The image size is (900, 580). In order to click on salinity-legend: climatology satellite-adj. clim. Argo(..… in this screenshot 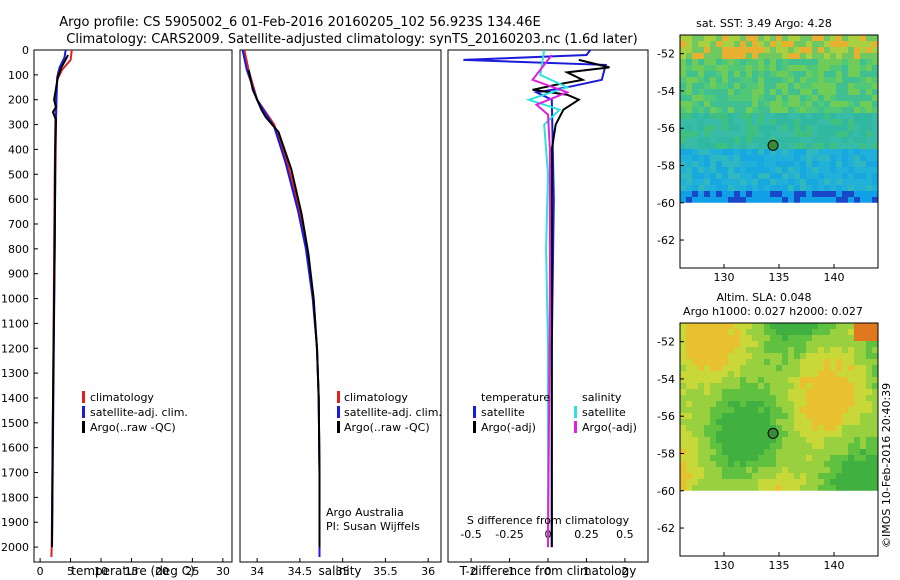, I will do `click(389, 412)`.